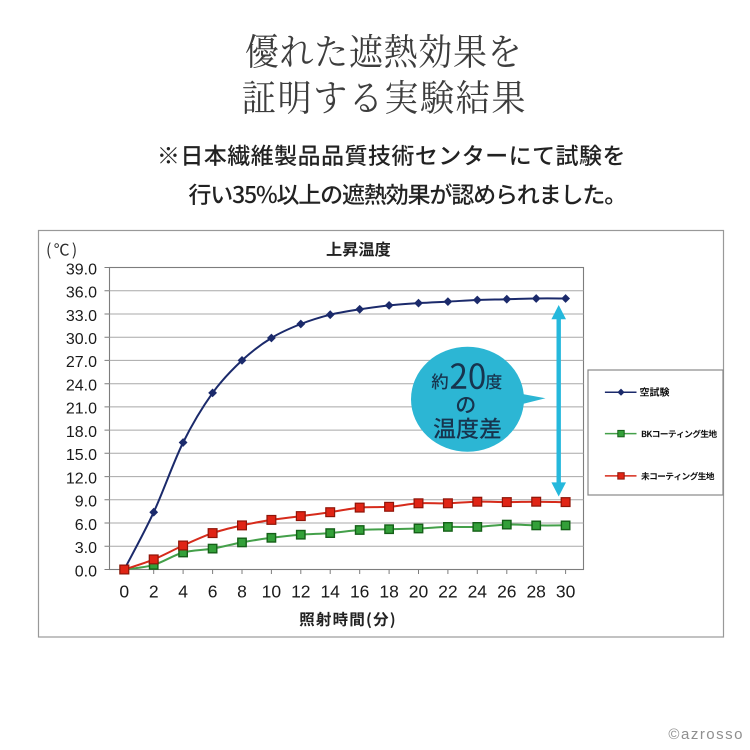 Image resolution: width=750 pixels, height=750 pixels. Describe the element at coordinates (86, 502) in the screenshot. I see `svg-text: 9.0` at that location.